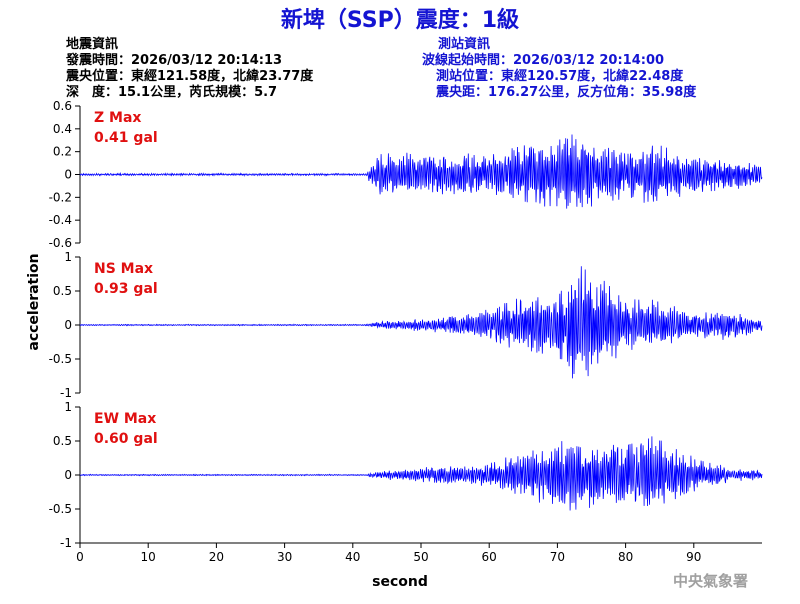 Image resolution: width=800 pixels, height=604 pixels. Describe the element at coordinates (148, 557) in the screenshot. I see `x-tick-label: 10` at that location.